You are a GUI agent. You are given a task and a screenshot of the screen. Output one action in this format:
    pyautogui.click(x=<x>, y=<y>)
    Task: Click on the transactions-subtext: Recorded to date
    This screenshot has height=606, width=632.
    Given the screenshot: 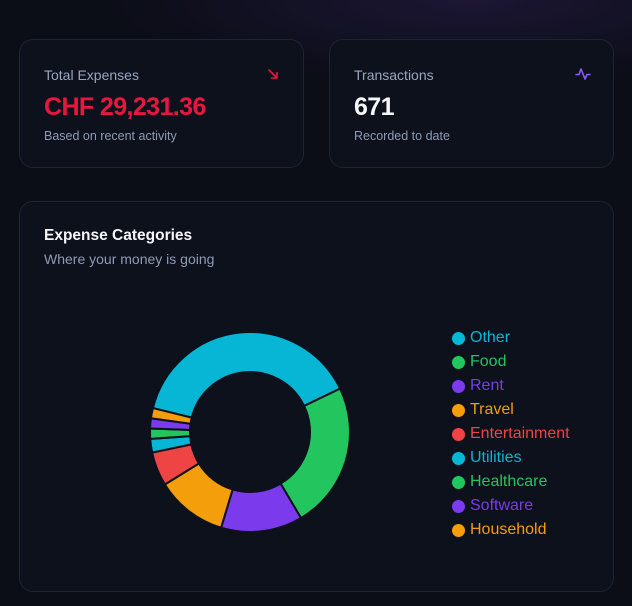 What is the action you would take?
    pyautogui.click(x=402, y=136)
    